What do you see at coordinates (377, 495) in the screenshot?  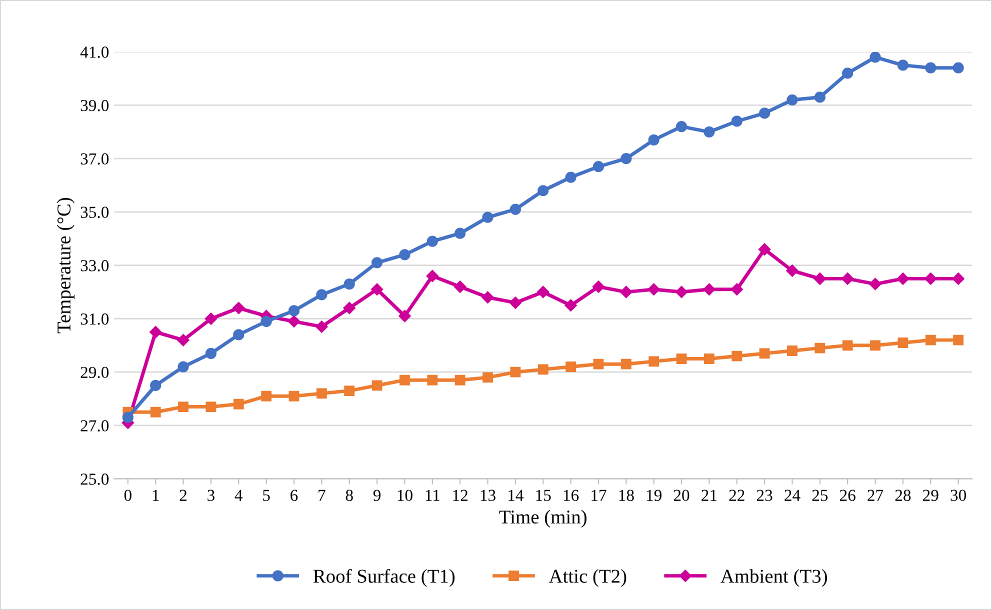 I see `x-tick-label: 9` at bounding box center [377, 495].